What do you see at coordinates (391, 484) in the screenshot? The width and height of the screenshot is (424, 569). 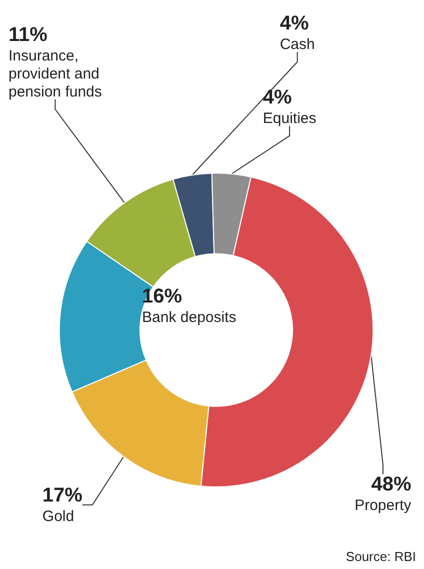 I see `data-label: 48%` at bounding box center [391, 484].